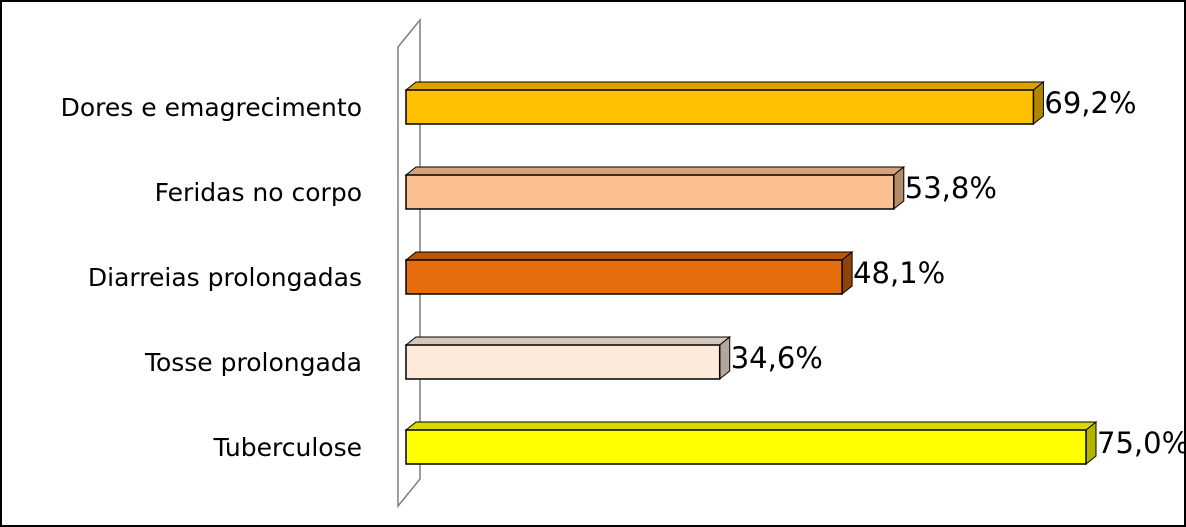  Describe the element at coordinates (951, 188) in the screenshot. I see `data-label: 53,8%` at that location.